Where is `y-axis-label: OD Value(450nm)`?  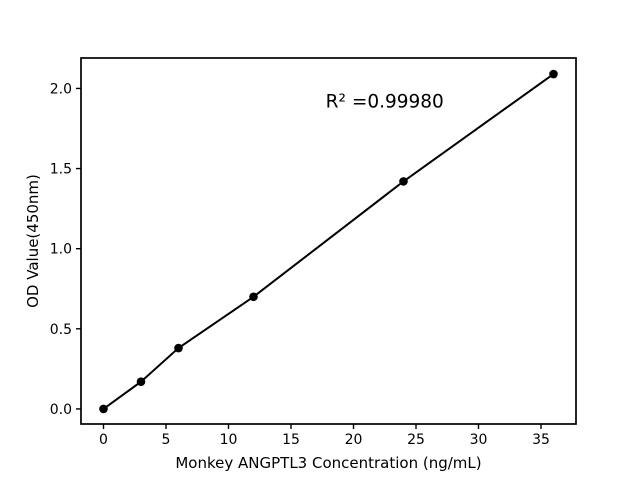
y-axis-label: OD Value(450nm) is located at coordinates (33, 241).